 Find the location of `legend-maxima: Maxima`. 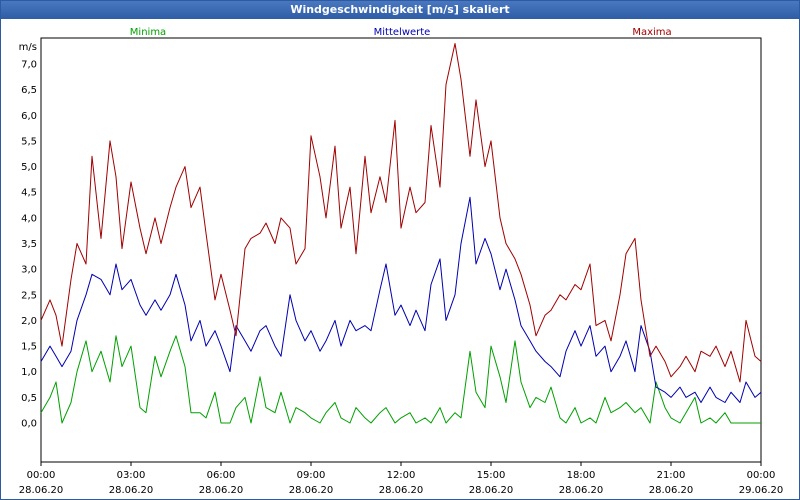

legend-maxima: Maxima is located at coordinates (651, 32).